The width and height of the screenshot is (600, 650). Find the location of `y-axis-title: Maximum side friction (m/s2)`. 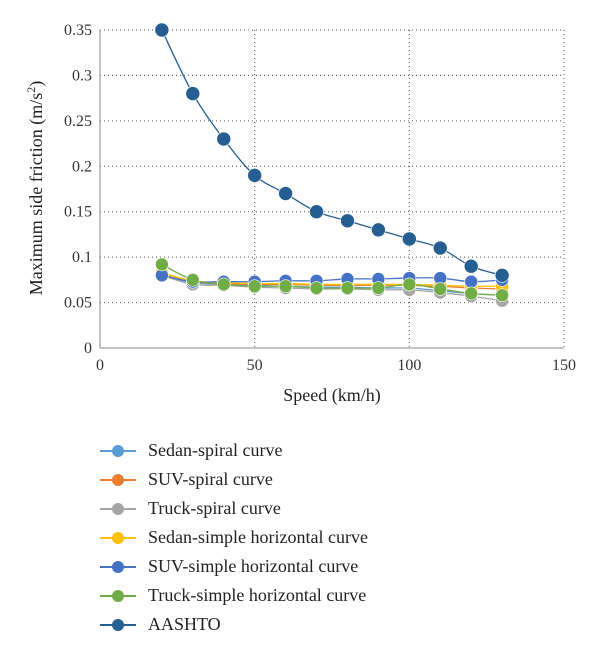

y-axis-title: Maximum side friction (m/s2) is located at coordinates (35, 188).